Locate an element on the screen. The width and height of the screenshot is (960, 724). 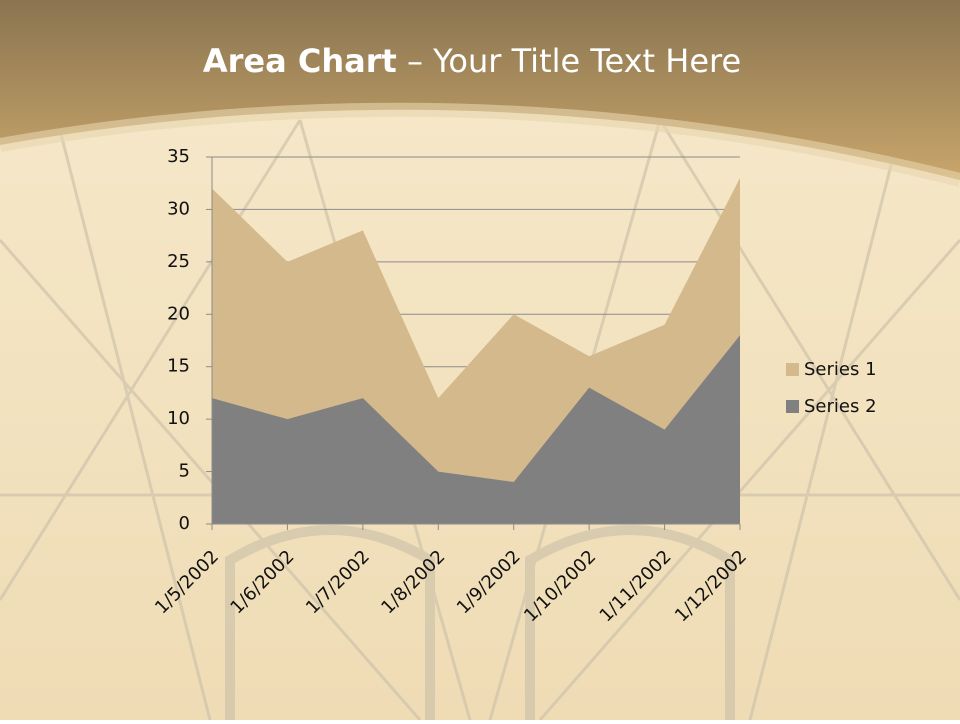
y-tick-label: 15 is located at coordinates (178, 366).